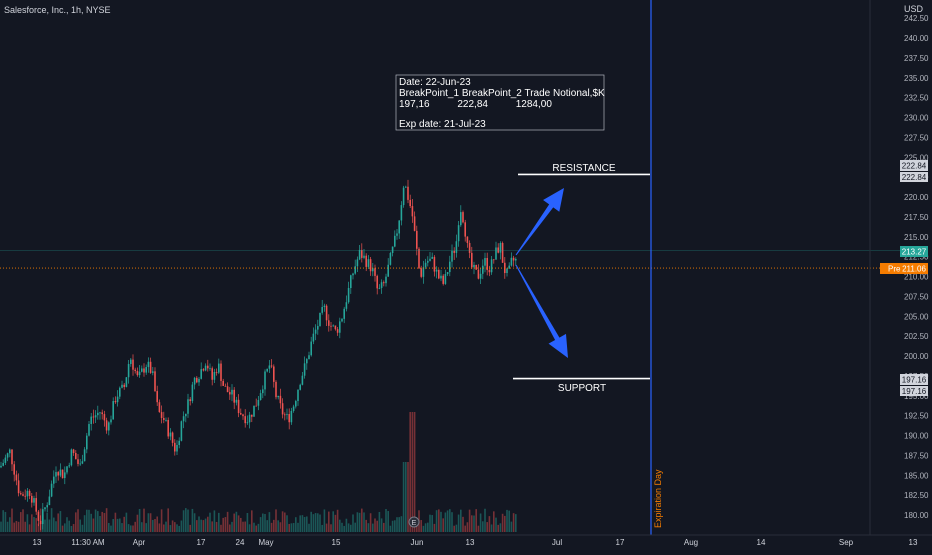 This screenshot has height=555, width=932. What do you see at coordinates (916, 118) in the screenshot?
I see `y-tick-label: 230.00` at bounding box center [916, 118].